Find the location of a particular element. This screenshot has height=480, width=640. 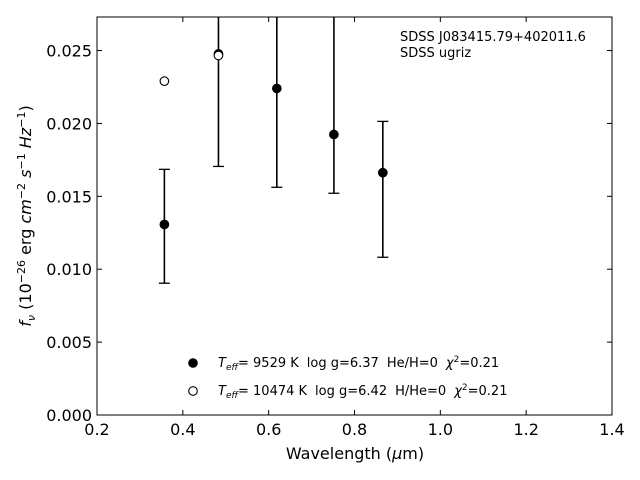

annotation-survey: SDSS ugriz is located at coordinates (435, 53).